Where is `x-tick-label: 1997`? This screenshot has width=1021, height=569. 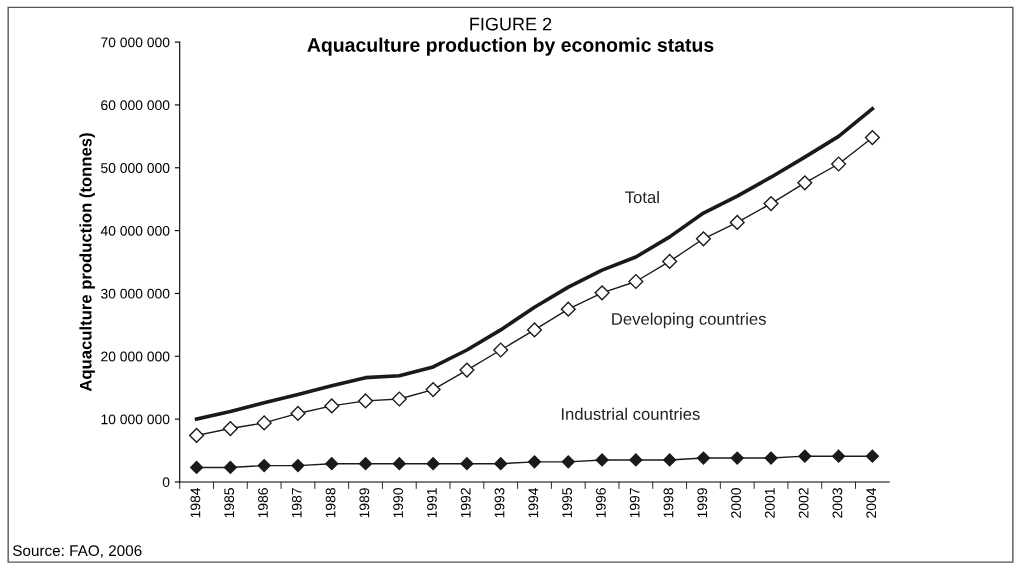
x-tick-label: 1997 is located at coordinates (634, 503).